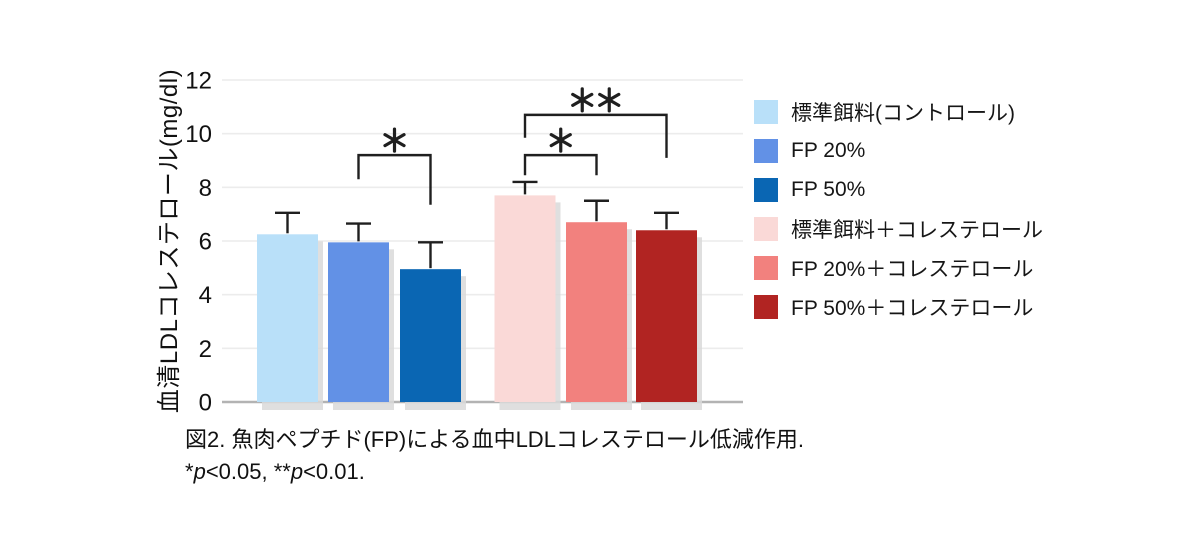  I want to click on legend-item-2: FP 50%, so click(898, 190).